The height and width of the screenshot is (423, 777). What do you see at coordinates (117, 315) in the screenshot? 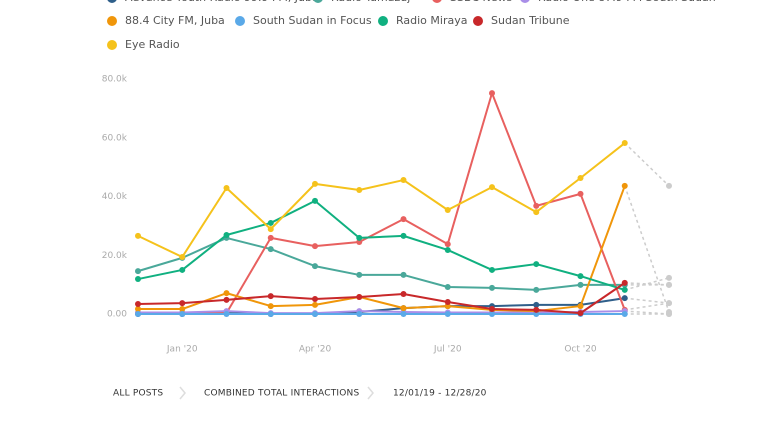
I see `y-tick-label: 0.00` at bounding box center [117, 315].